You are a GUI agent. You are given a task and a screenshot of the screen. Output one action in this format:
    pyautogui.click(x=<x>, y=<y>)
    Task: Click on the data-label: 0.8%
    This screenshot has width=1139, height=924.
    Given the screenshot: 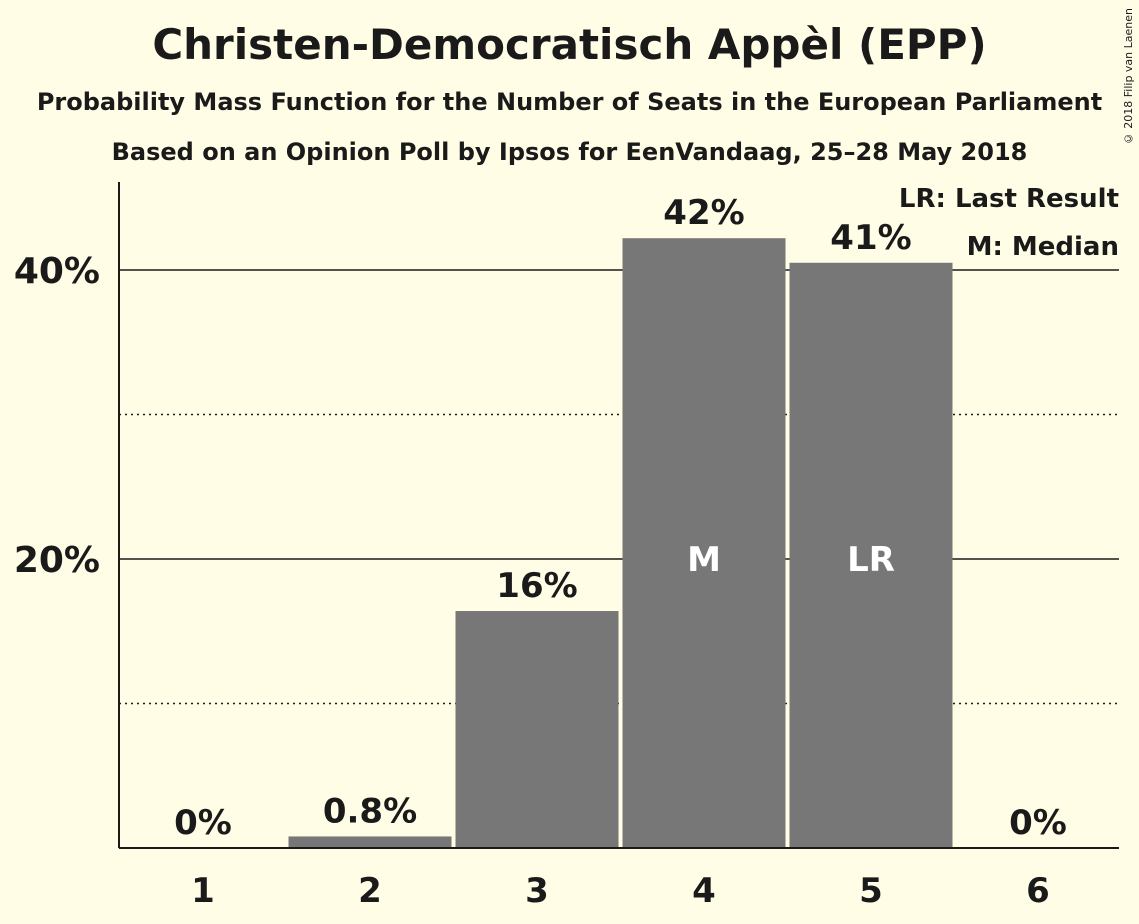 What is the action you would take?
    pyautogui.click(x=370, y=811)
    